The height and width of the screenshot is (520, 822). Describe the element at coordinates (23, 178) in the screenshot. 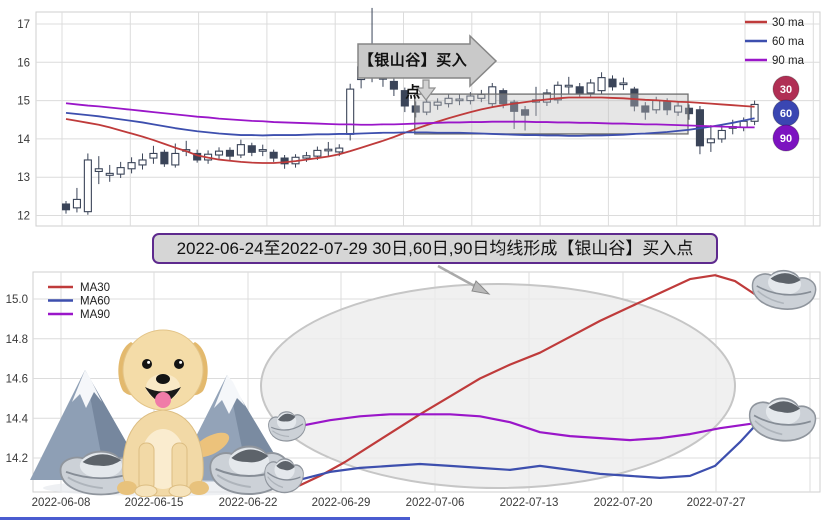

I see `y-tick-label: 13` at that location.